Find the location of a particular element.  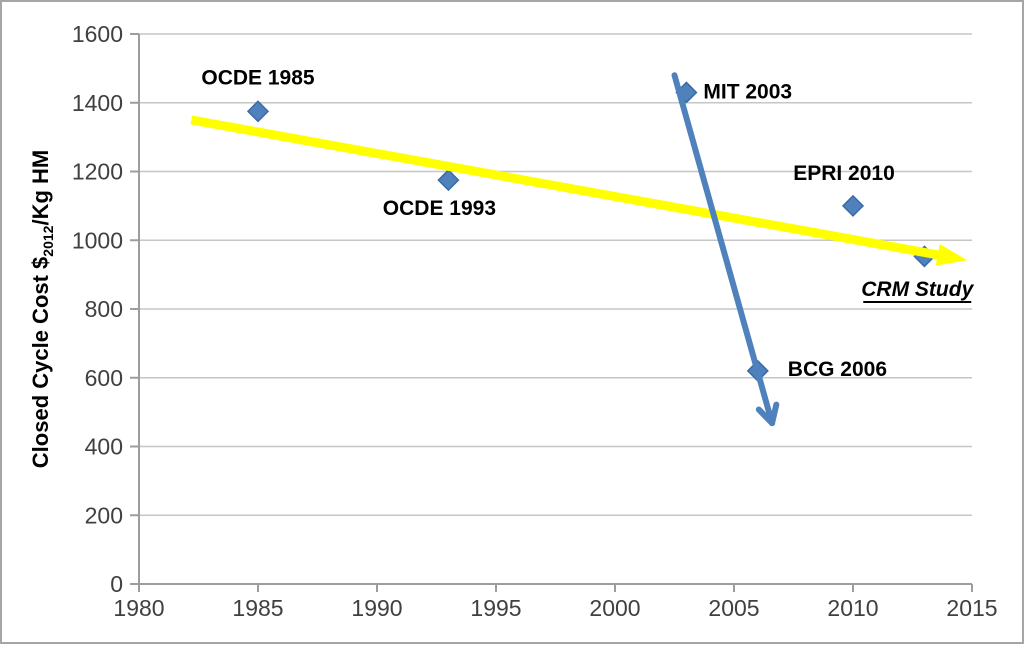

data-point-label: MIT 2003 is located at coordinates (747, 91).